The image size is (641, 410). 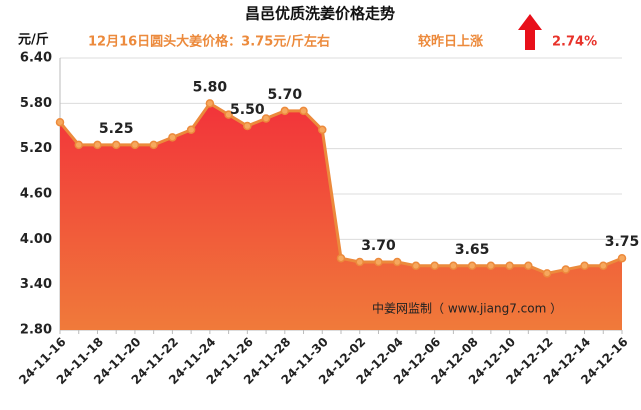 I want to click on watermark: 中姜网监制（ www.jiang7.com ）, so click(x=467, y=308).